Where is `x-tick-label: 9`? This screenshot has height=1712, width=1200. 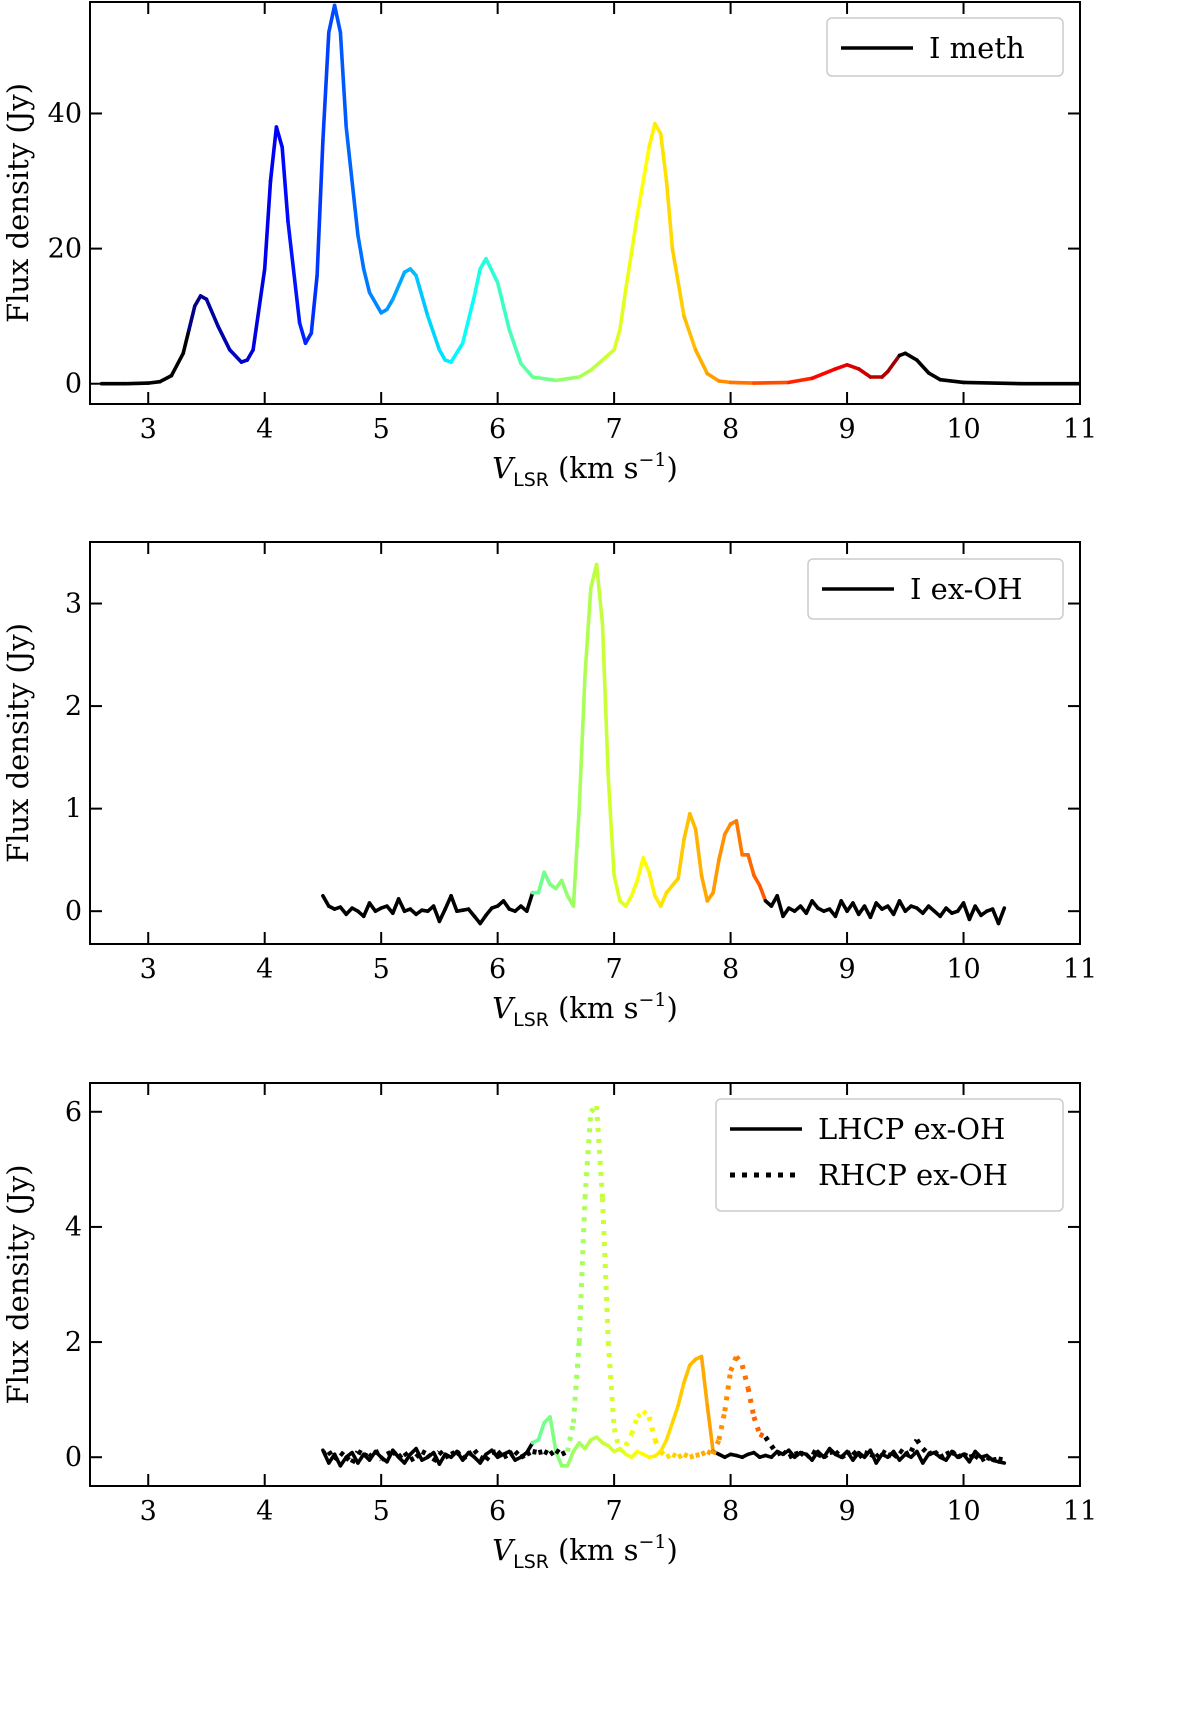
x-tick-label: 9 is located at coordinates (846, 969).